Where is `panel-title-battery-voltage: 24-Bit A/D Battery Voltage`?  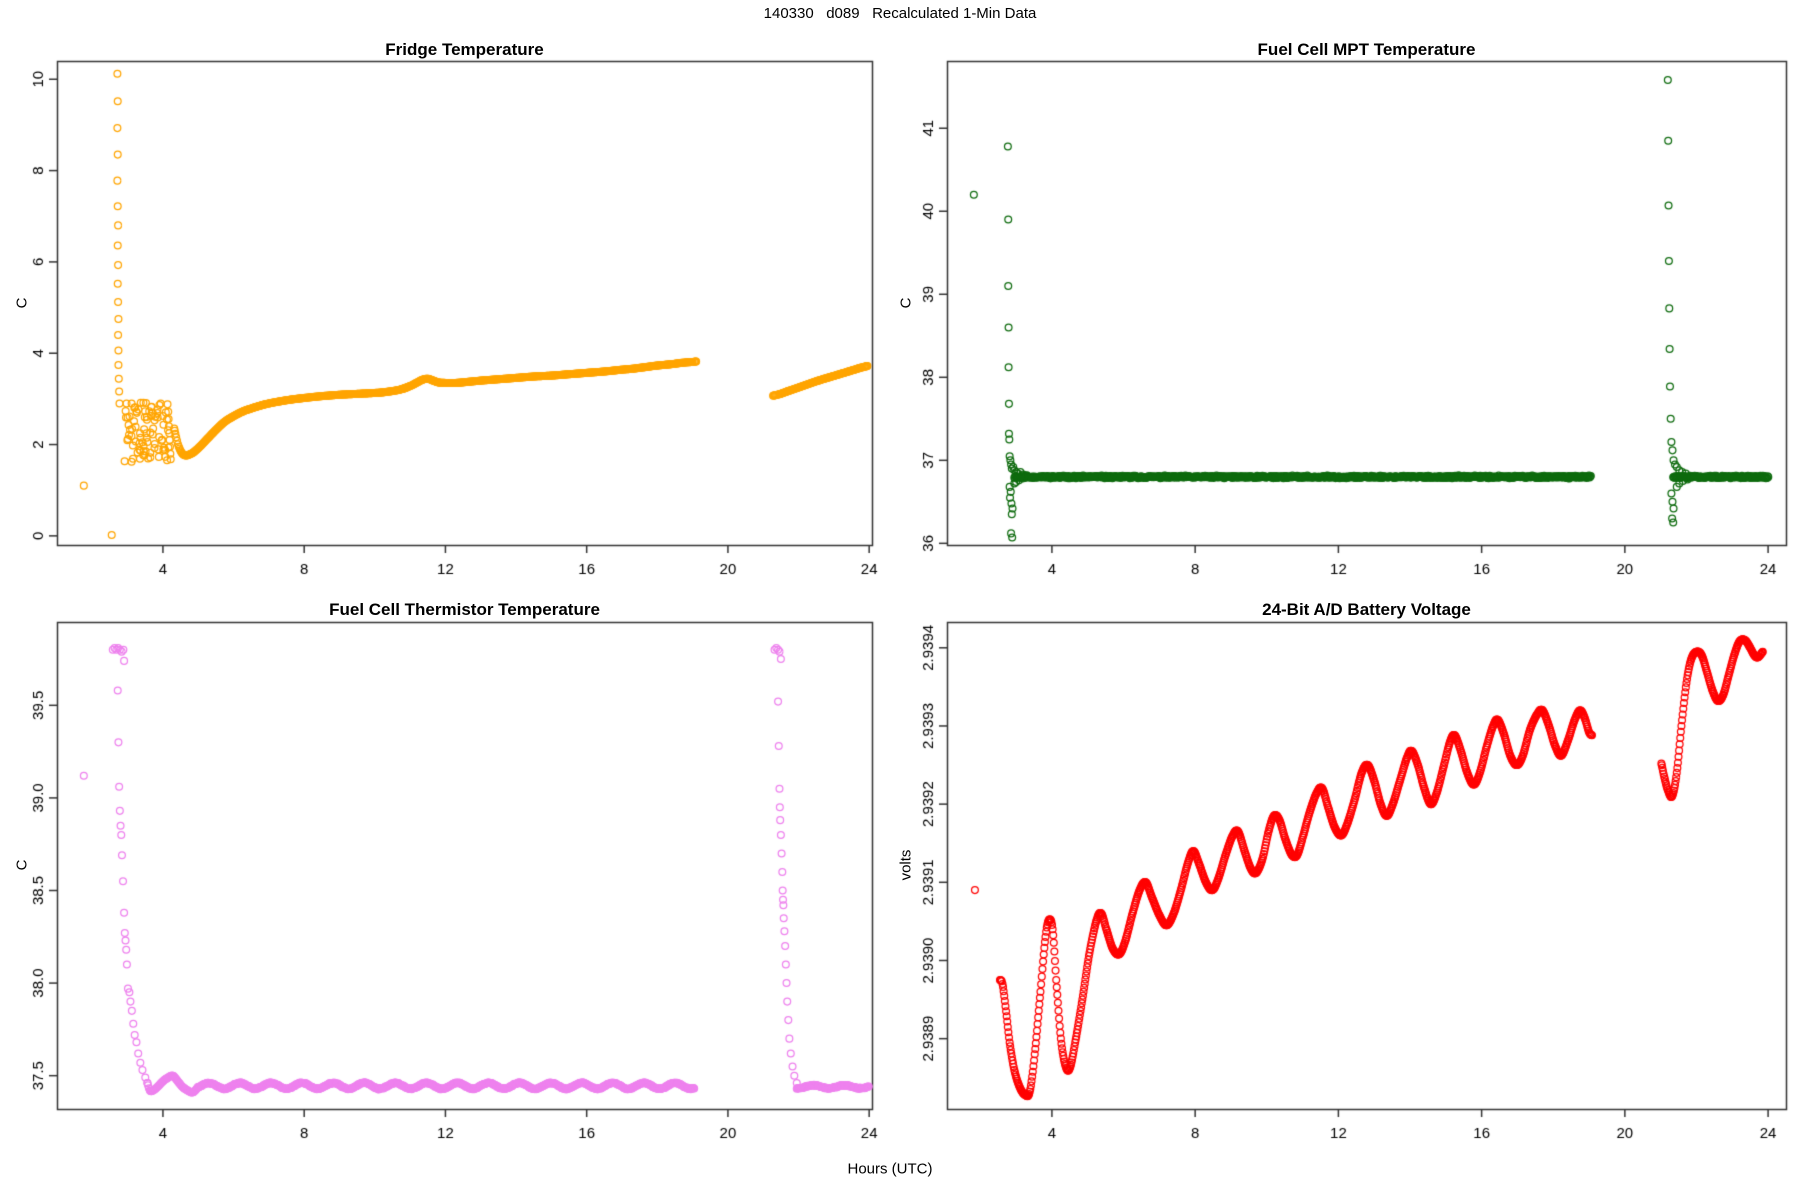 panel-title-battery-voltage: 24-Bit A/D Battery Voltage is located at coordinates (1366, 609).